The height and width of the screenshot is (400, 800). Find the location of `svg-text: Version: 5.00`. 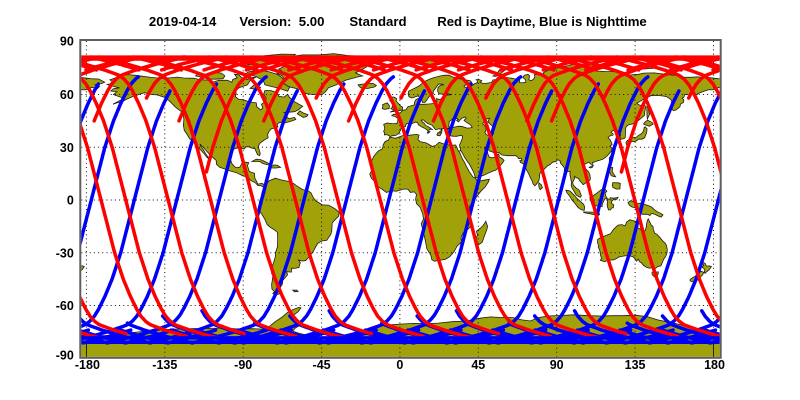

svg-text: Version: 5.00 is located at coordinates (281, 21).